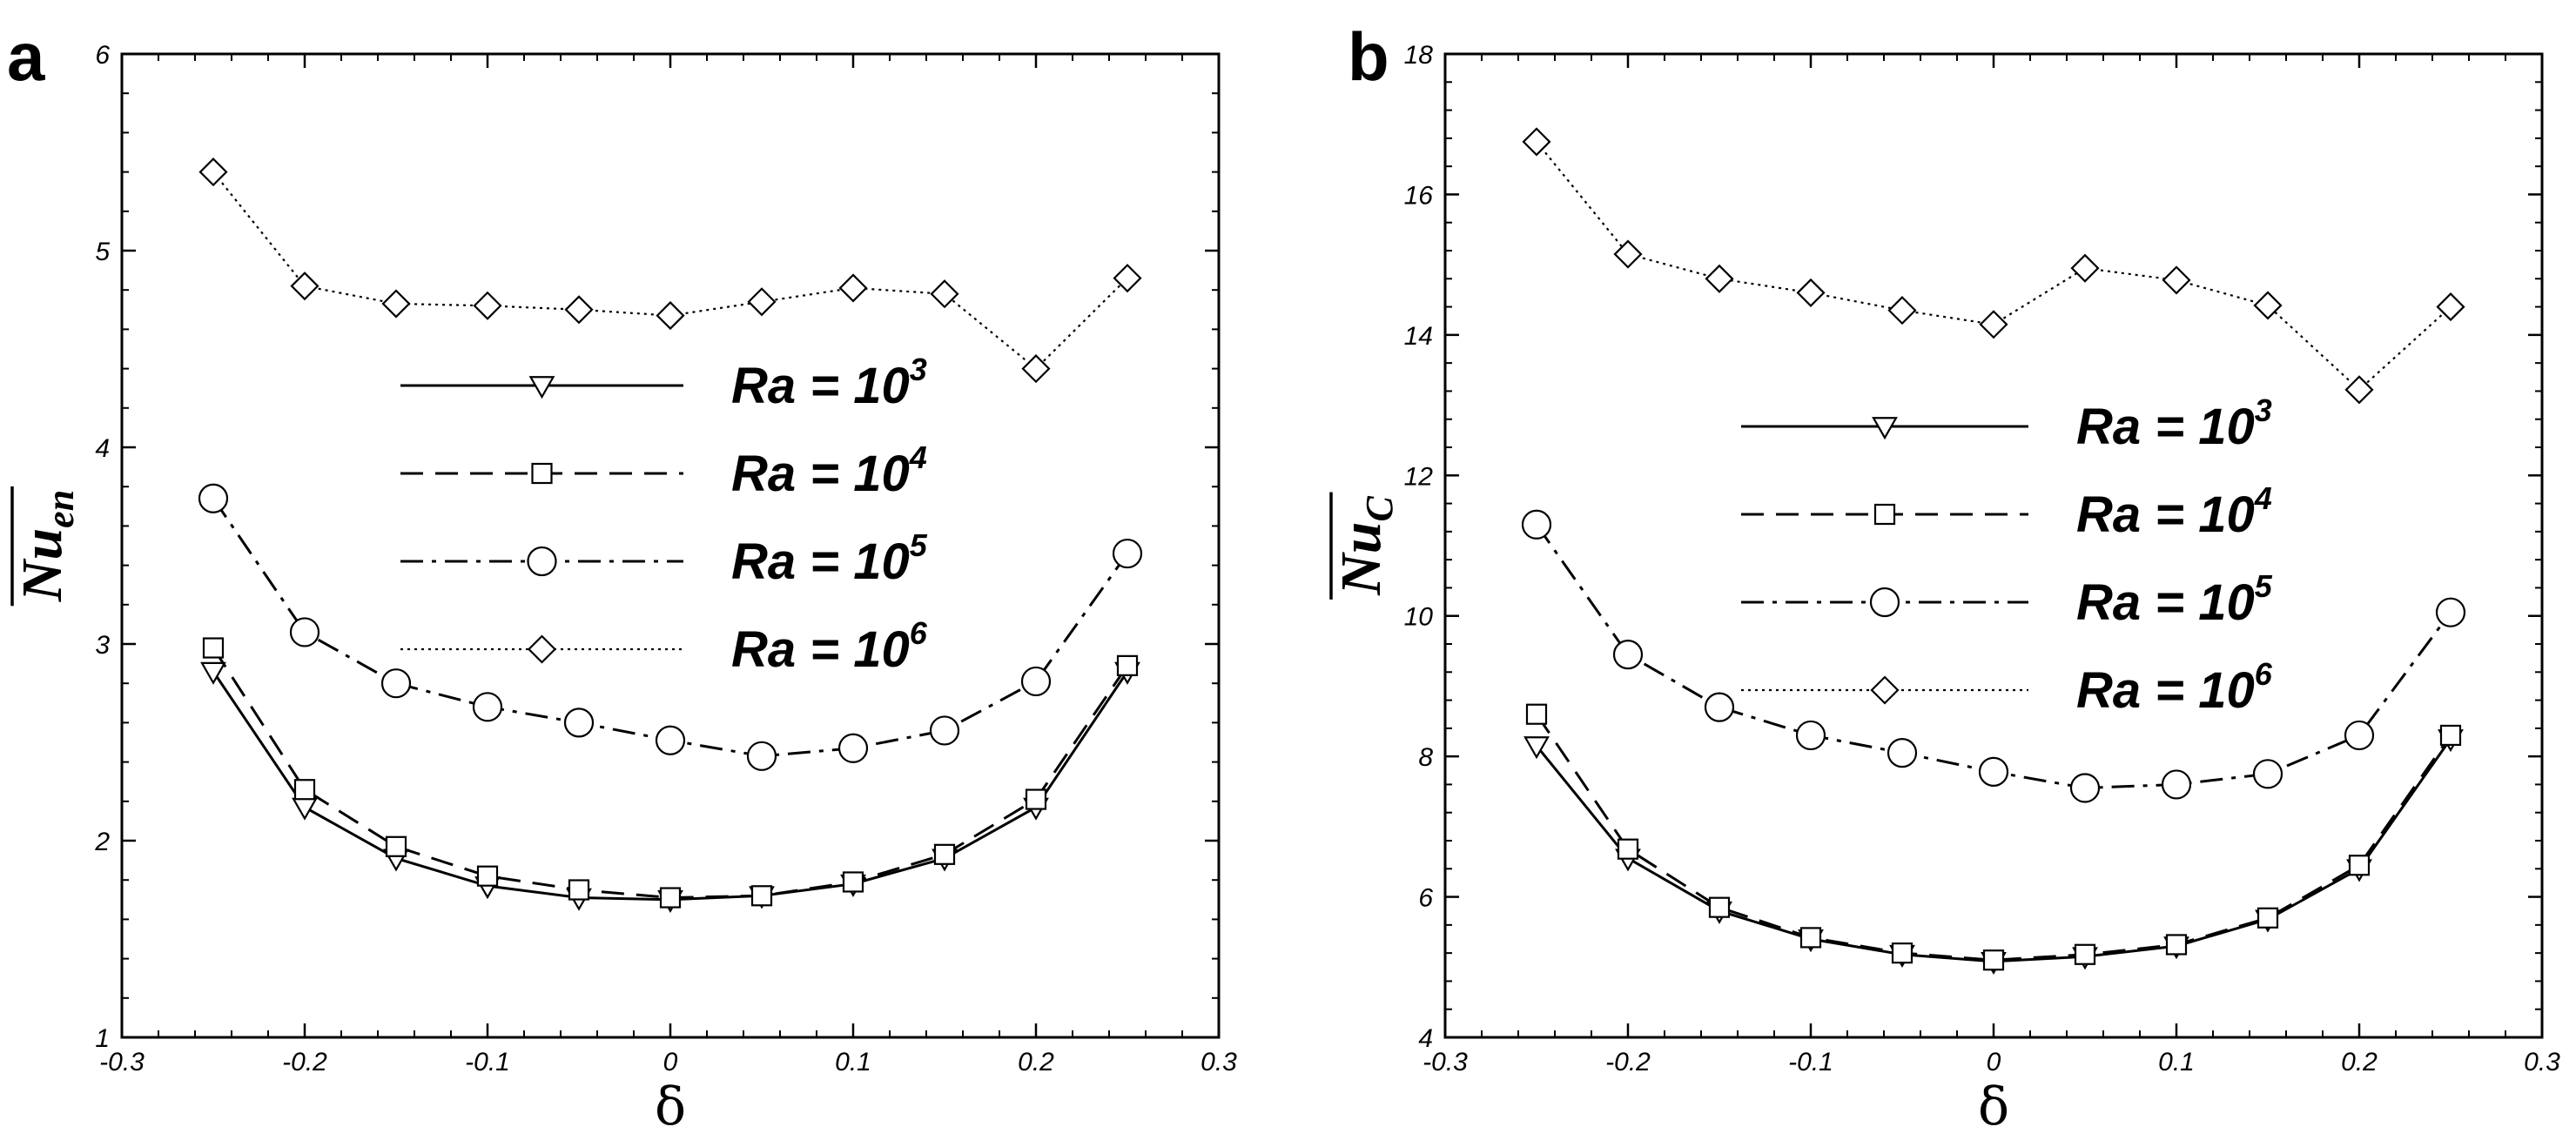  What do you see at coordinates (26, 56) in the screenshot?
I see `panel-letter: a` at bounding box center [26, 56].